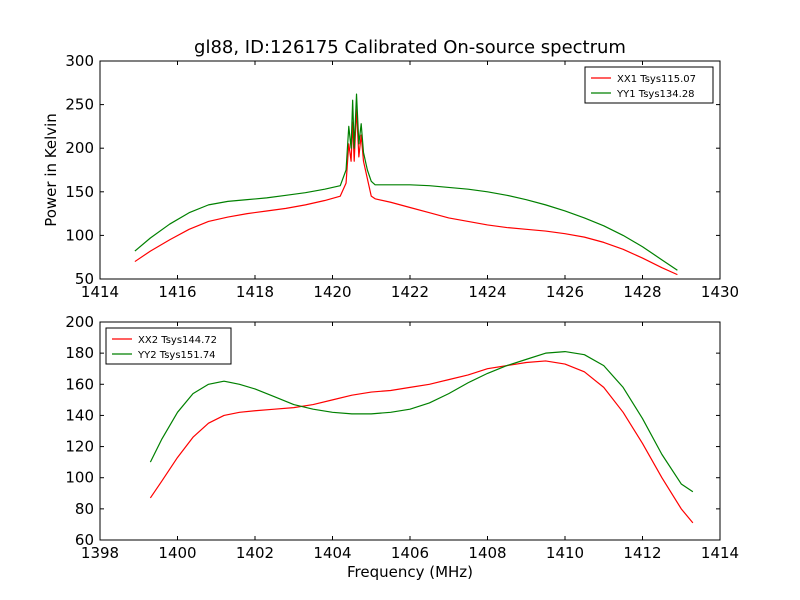 The width and height of the screenshot is (800, 600). Describe the element at coordinates (655, 94) in the screenshot. I see `legend-label: YY1 Tsys134.28` at that location.